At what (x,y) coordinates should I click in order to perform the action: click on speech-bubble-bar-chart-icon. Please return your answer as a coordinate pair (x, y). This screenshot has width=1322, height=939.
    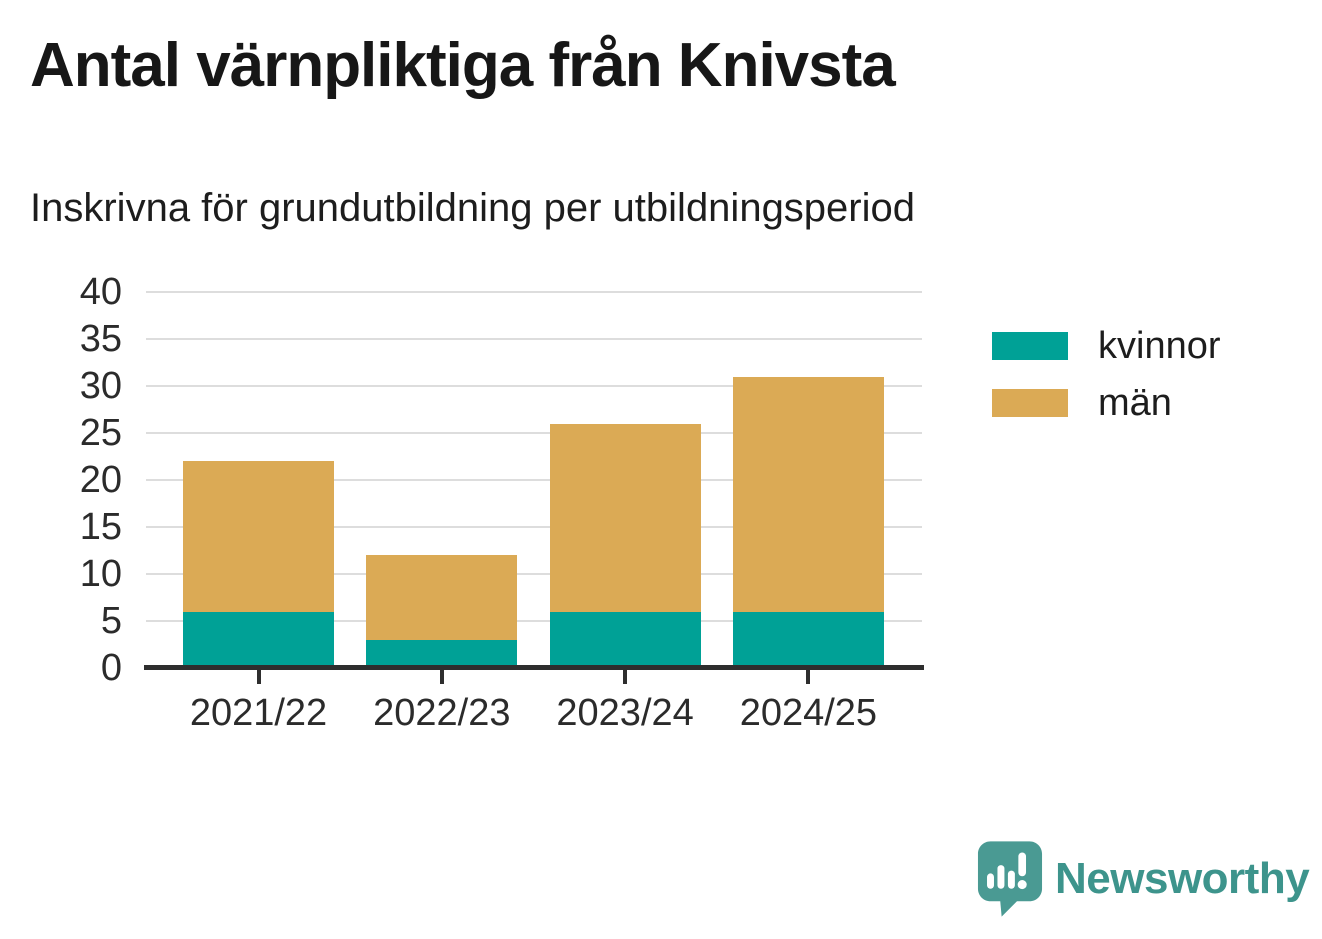
    Looking at the image, I should click on (1010, 879).